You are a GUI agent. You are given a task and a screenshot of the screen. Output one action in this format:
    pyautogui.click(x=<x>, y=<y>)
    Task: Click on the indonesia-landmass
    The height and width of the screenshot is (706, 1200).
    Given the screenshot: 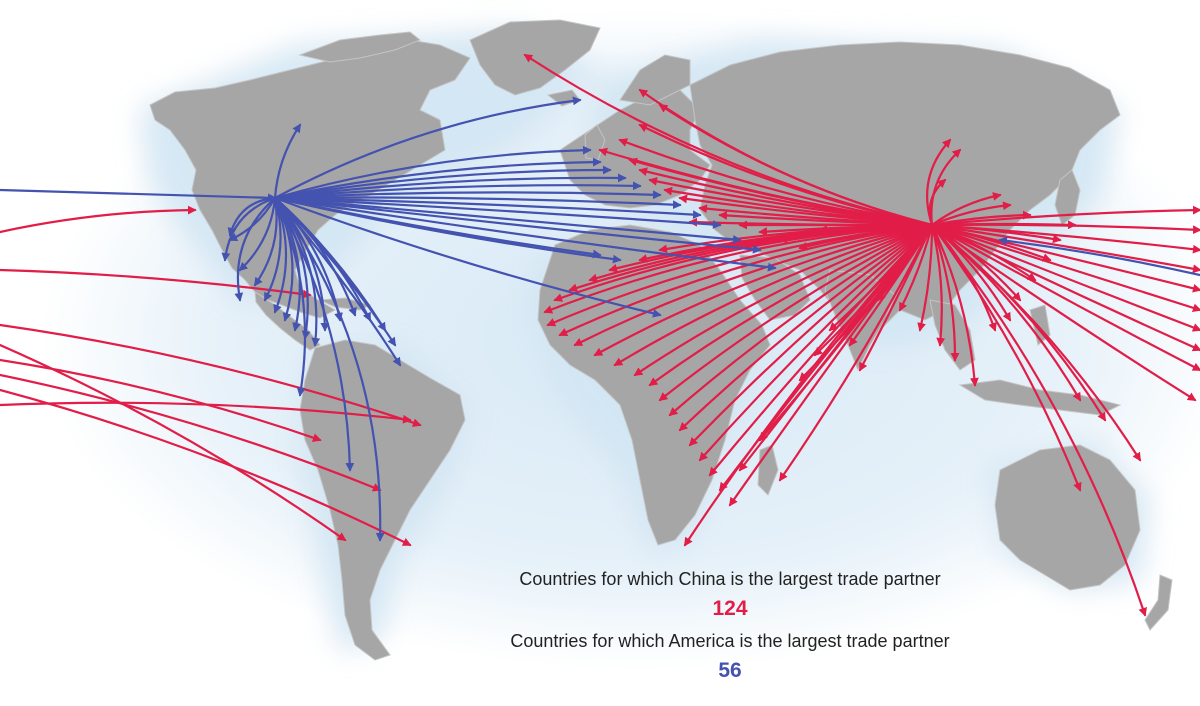 What is the action you would take?
    pyautogui.click(x=1040, y=397)
    